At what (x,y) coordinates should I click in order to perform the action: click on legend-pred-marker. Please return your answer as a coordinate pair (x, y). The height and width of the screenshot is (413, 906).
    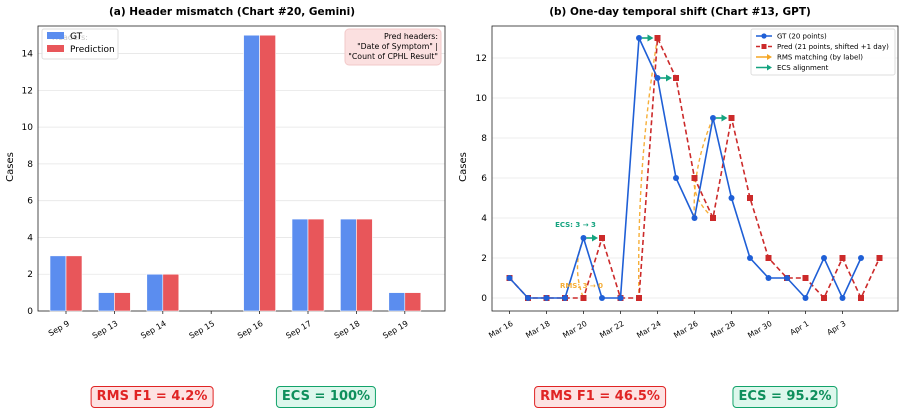
    Looking at the image, I should click on (764, 46).